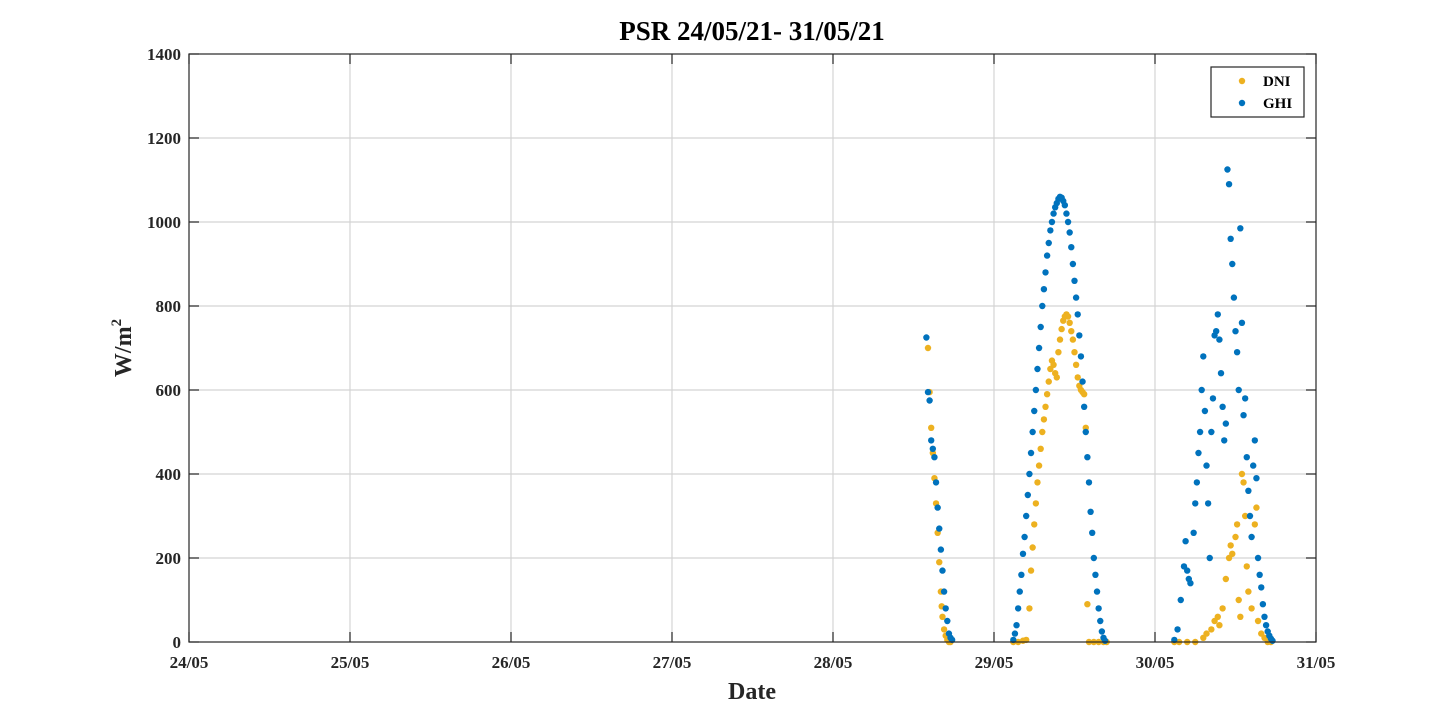 Image resolution: width=1455 pixels, height=722 pixels. What do you see at coordinates (177, 642) in the screenshot?
I see `y-tick-label: 0` at bounding box center [177, 642].